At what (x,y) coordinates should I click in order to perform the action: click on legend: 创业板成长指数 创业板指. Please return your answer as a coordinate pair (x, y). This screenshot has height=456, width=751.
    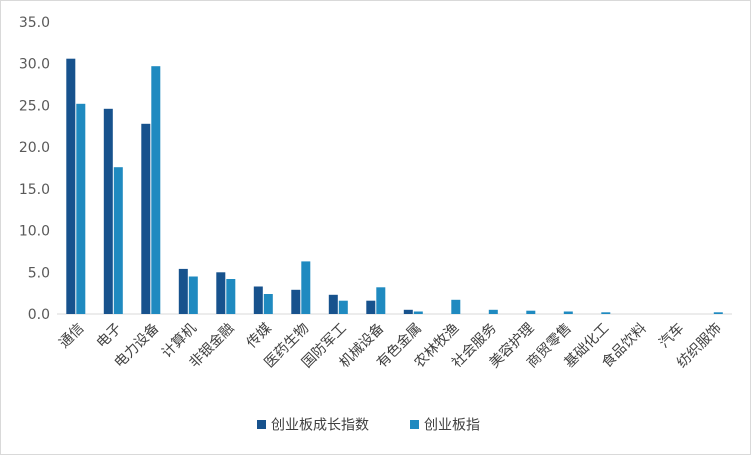
    Looking at the image, I should click on (368, 426).